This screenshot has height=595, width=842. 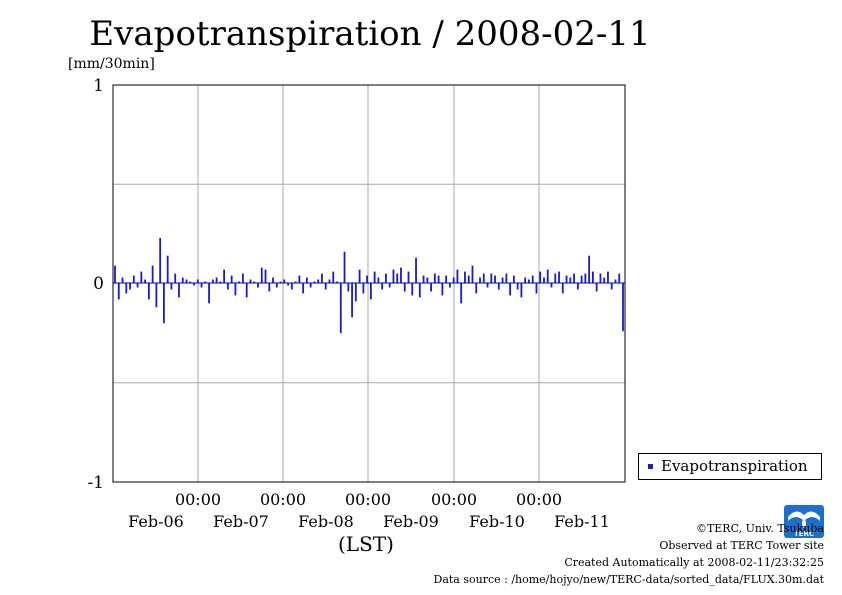 What do you see at coordinates (370, 34) in the screenshot?
I see `chart-title: Evapotranspiration / 2008-02-11` at bounding box center [370, 34].